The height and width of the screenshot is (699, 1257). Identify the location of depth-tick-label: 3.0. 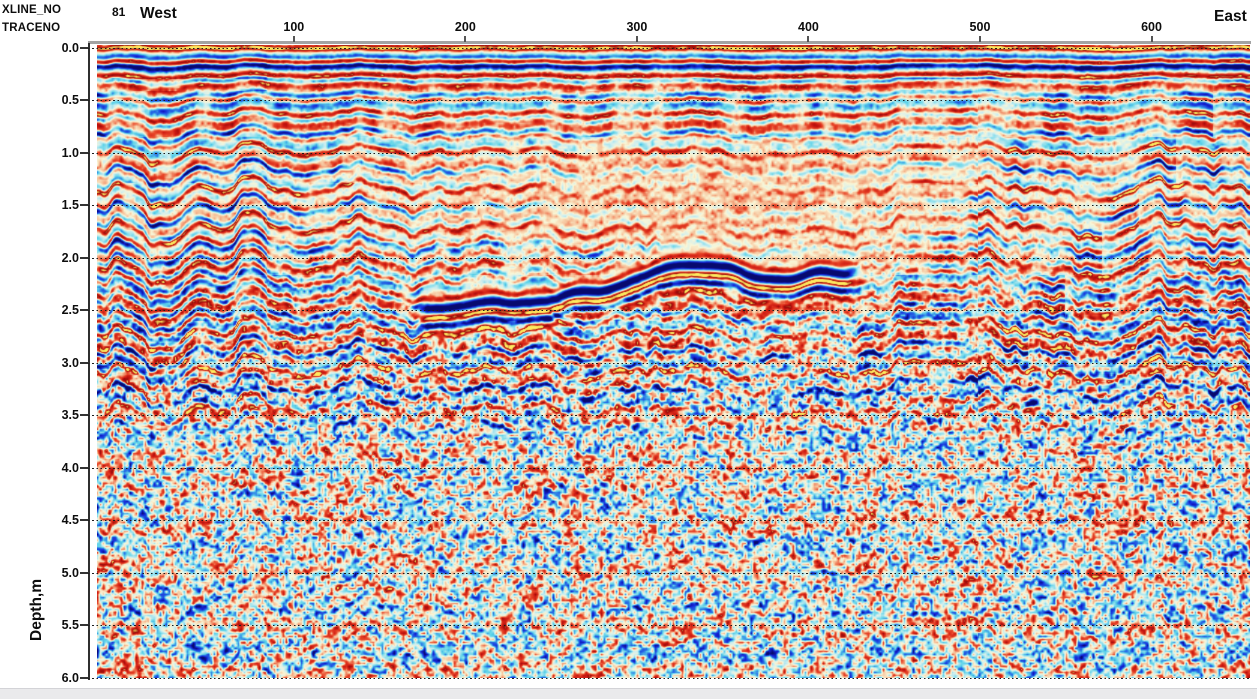
(70, 362).